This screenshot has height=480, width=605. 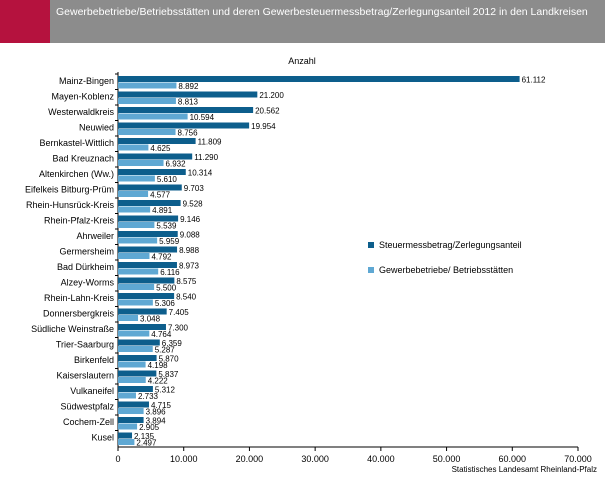 I want to click on category-label: Mayen-Koblenz, so click(x=82, y=97).